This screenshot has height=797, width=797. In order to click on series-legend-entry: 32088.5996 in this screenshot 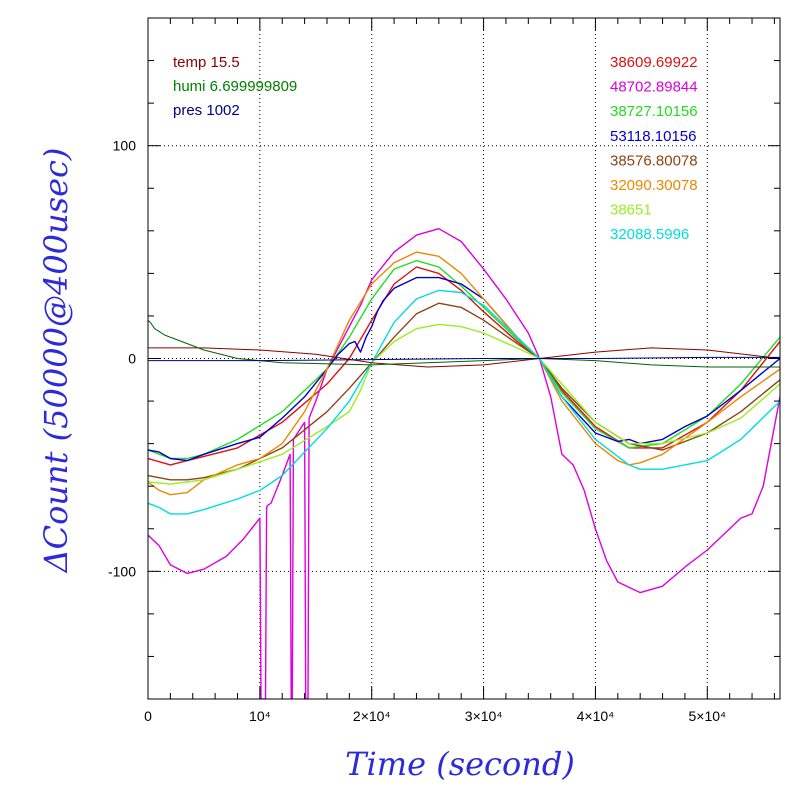, I will do `click(649, 234)`.